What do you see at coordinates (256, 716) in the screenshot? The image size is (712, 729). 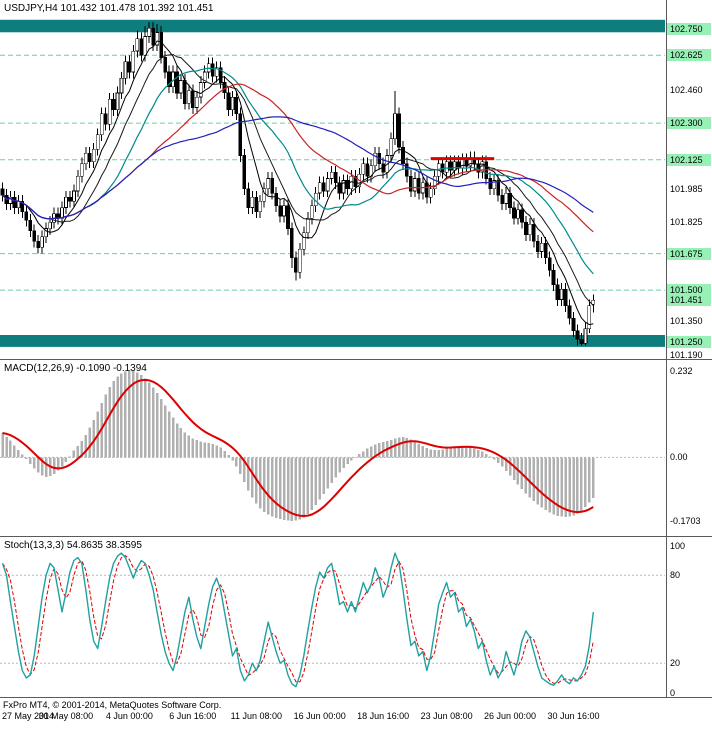 I see `time-axis-label: 11 Jun 08:00` at bounding box center [256, 716].